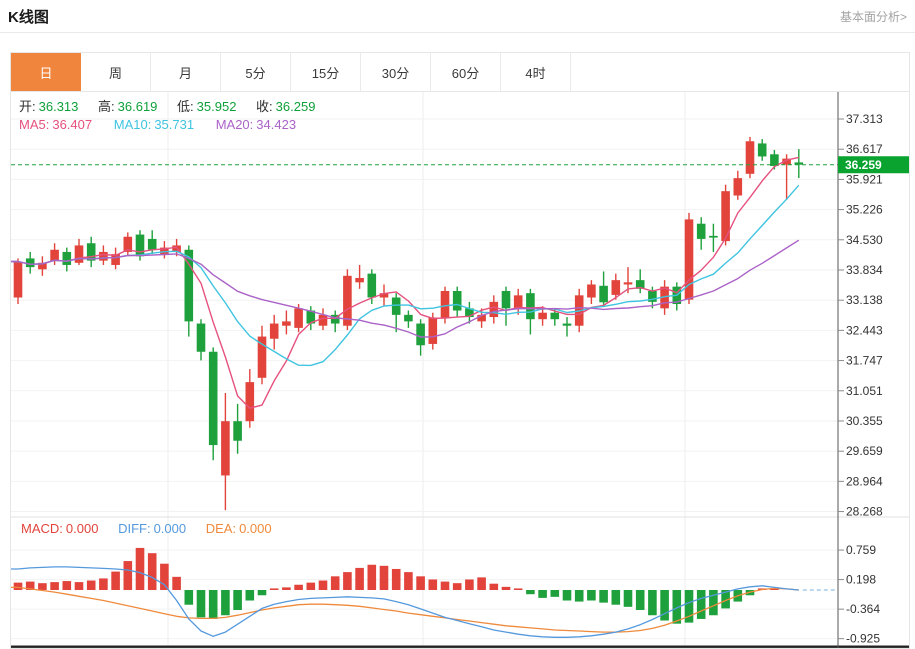  What do you see at coordinates (864, 451) in the screenshot?
I see `price-tick-label: 29.659` at bounding box center [864, 451].